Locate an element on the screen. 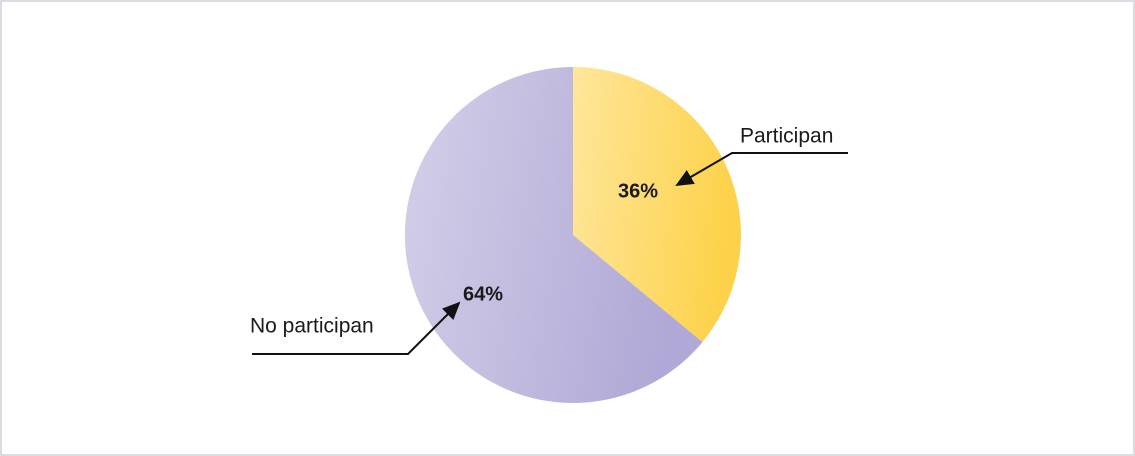 This screenshot has width=1135, height=456. value-label: 64% is located at coordinates (483, 294).